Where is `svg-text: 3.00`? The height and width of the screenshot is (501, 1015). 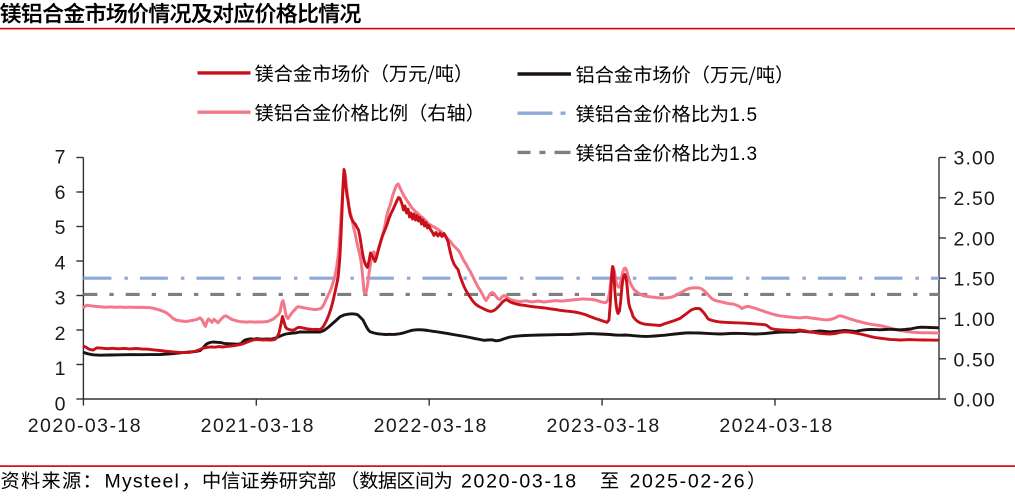 svg-text: 3.00 is located at coordinates (975, 159).